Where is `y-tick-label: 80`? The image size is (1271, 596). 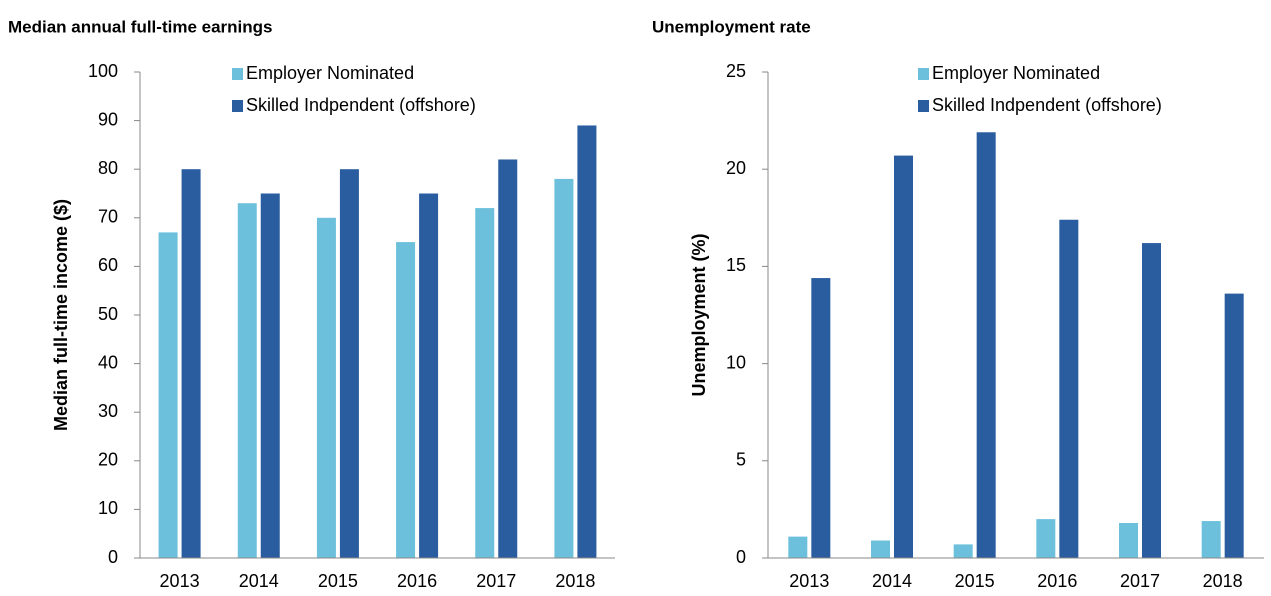 y-tick-label: 80 is located at coordinates (108, 168).